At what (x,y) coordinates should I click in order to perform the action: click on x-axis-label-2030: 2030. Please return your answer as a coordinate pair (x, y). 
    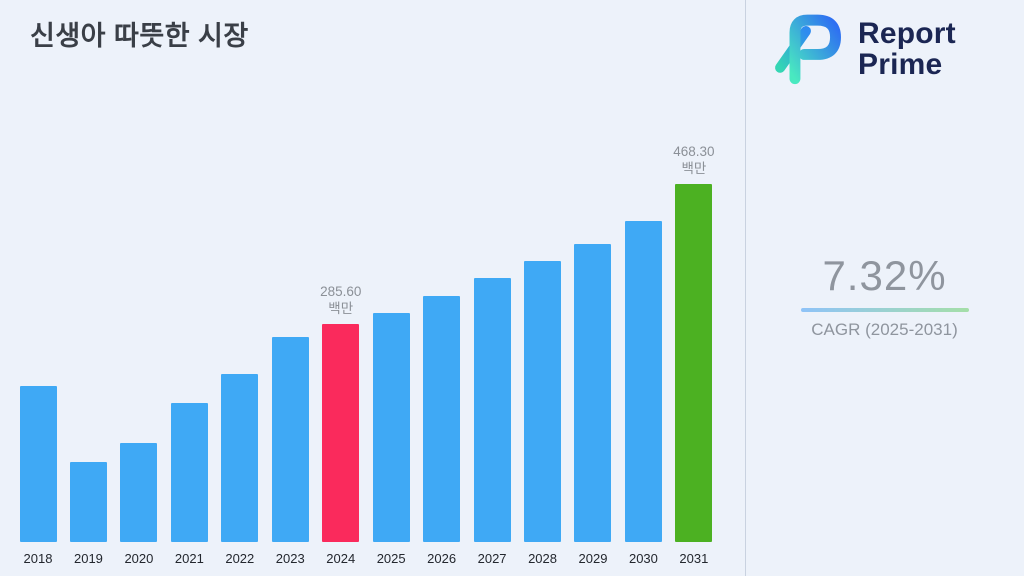
    Looking at the image, I should click on (643, 558).